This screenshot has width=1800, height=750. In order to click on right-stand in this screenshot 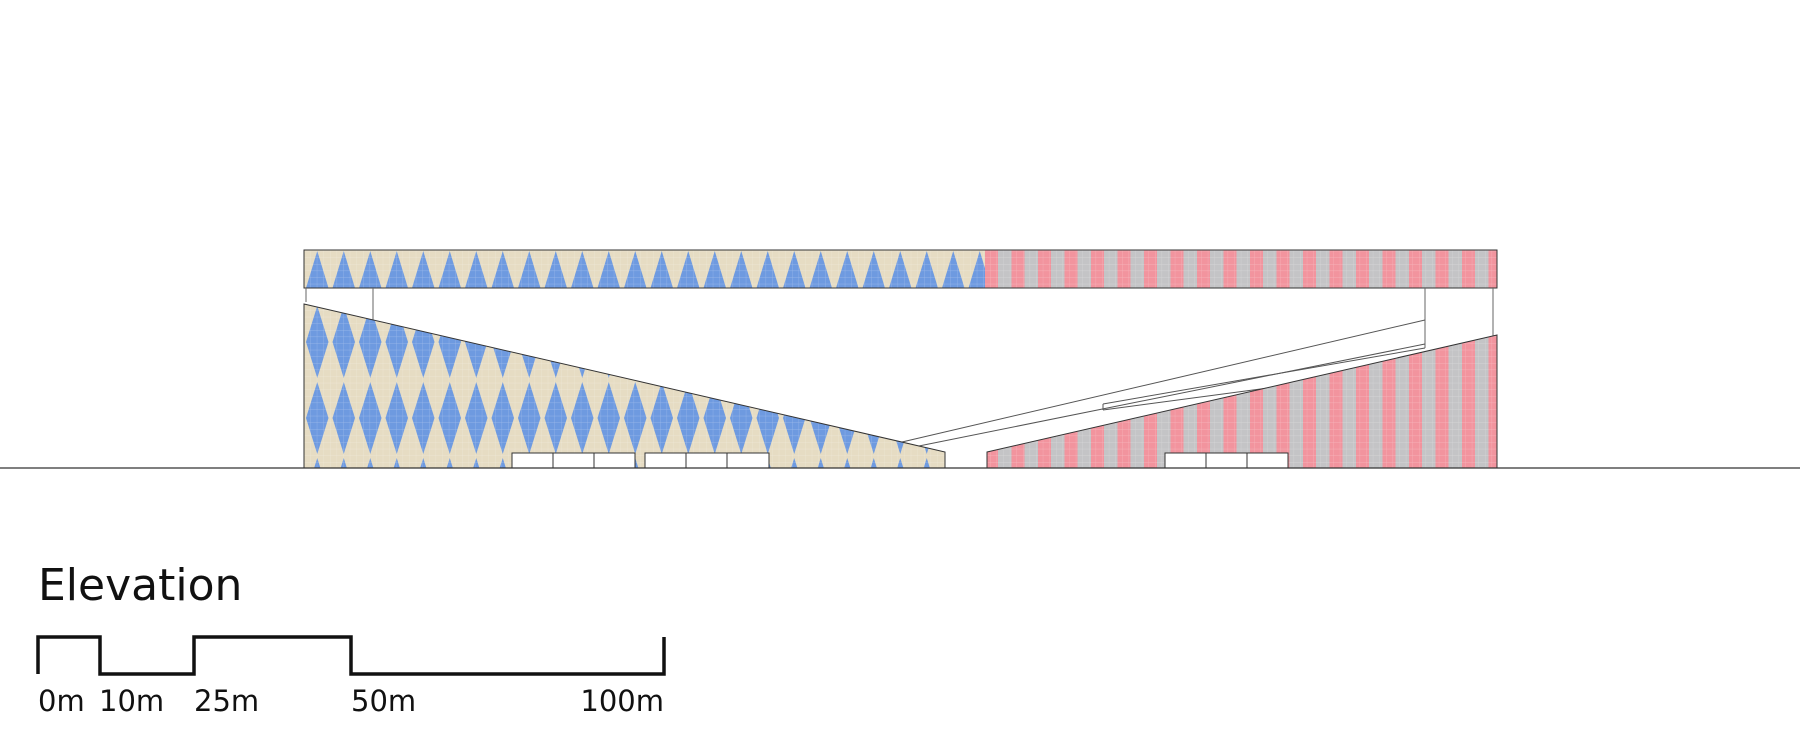, I will do `click(1242, 401)`.